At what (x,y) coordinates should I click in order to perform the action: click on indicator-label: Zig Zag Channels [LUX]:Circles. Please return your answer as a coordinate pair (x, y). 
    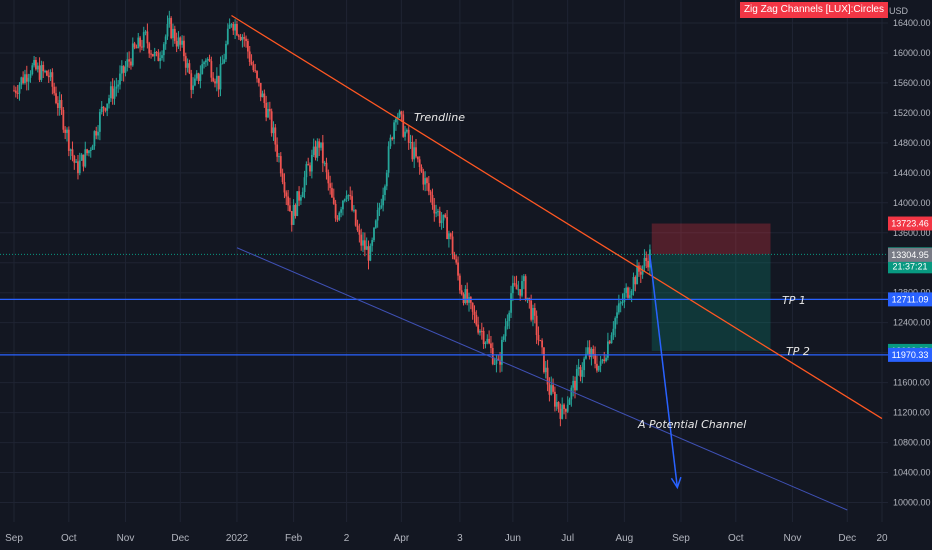
    Looking at the image, I should click on (813, 10).